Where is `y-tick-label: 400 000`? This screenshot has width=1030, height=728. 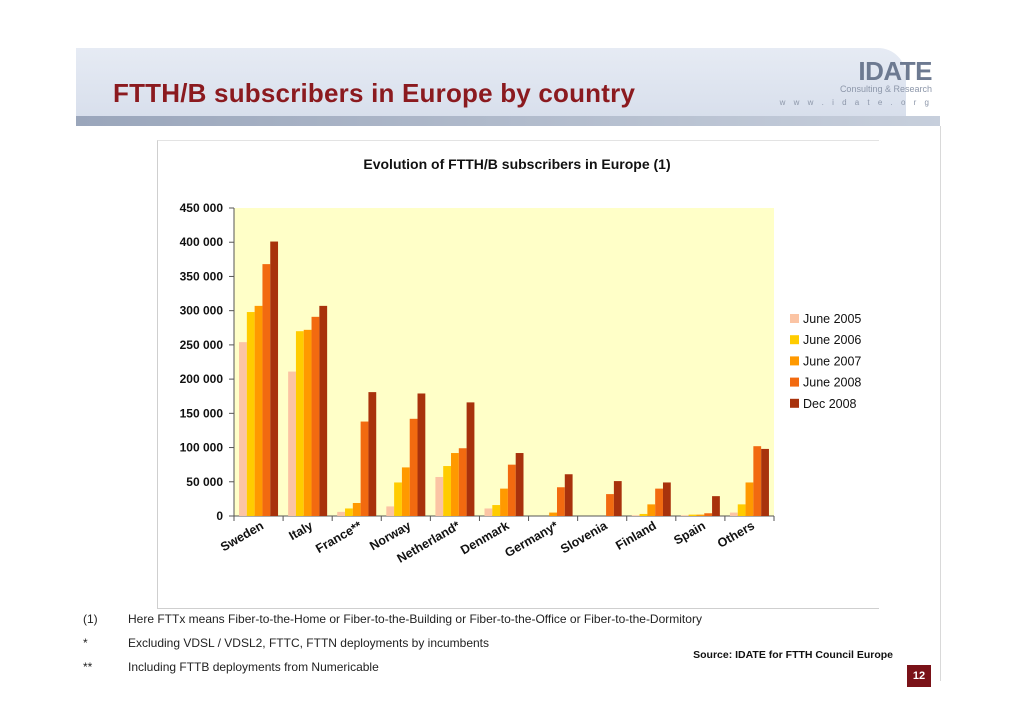 y-tick-label: 400 000 is located at coordinates (202, 242).